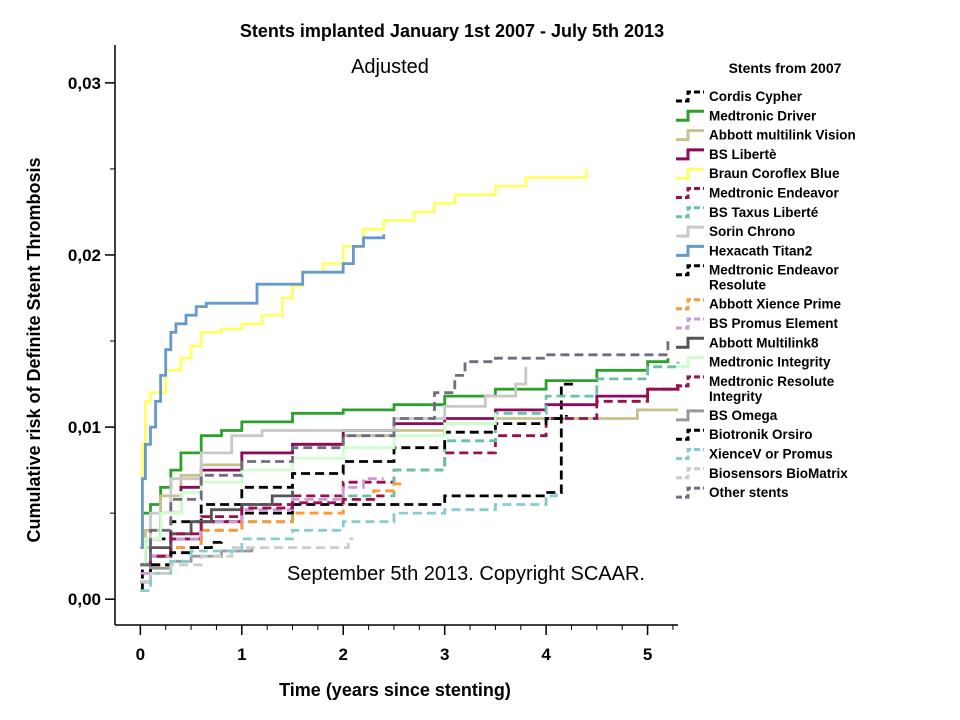 The width and height of the screenshot is (960, 720). I want to click on legend-item: BS Promus Element, so click(757, 323).